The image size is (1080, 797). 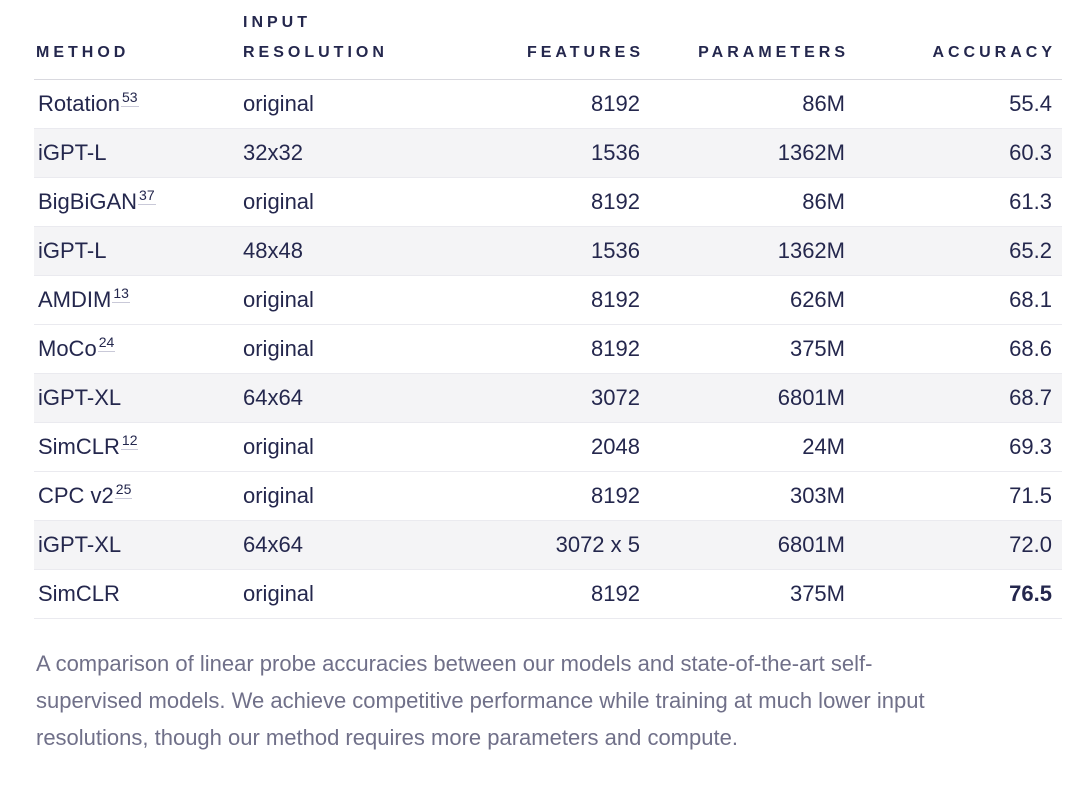 I want to click on table-row: SimCLR 12 original 2048 24M 69.3, so click(x=548, y=447).